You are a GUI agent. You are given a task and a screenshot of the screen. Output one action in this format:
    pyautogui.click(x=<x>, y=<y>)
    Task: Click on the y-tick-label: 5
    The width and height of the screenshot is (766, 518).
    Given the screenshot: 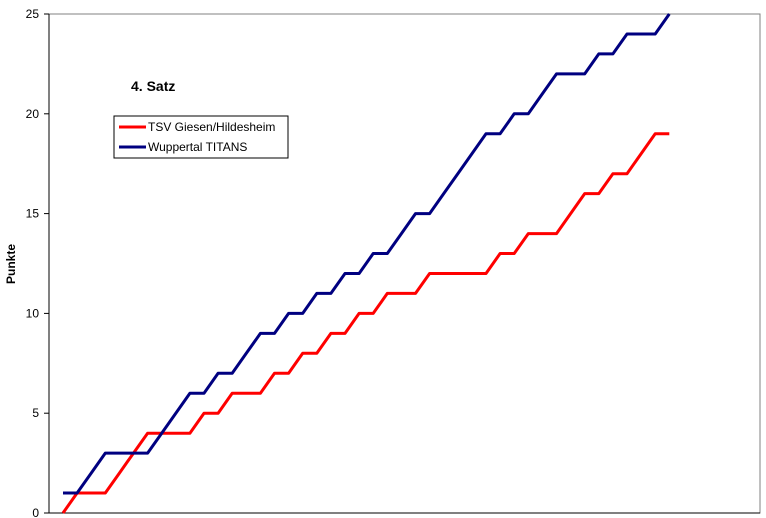 What is the action you would take?
    pyautogui.click(x=35, y=413)
    